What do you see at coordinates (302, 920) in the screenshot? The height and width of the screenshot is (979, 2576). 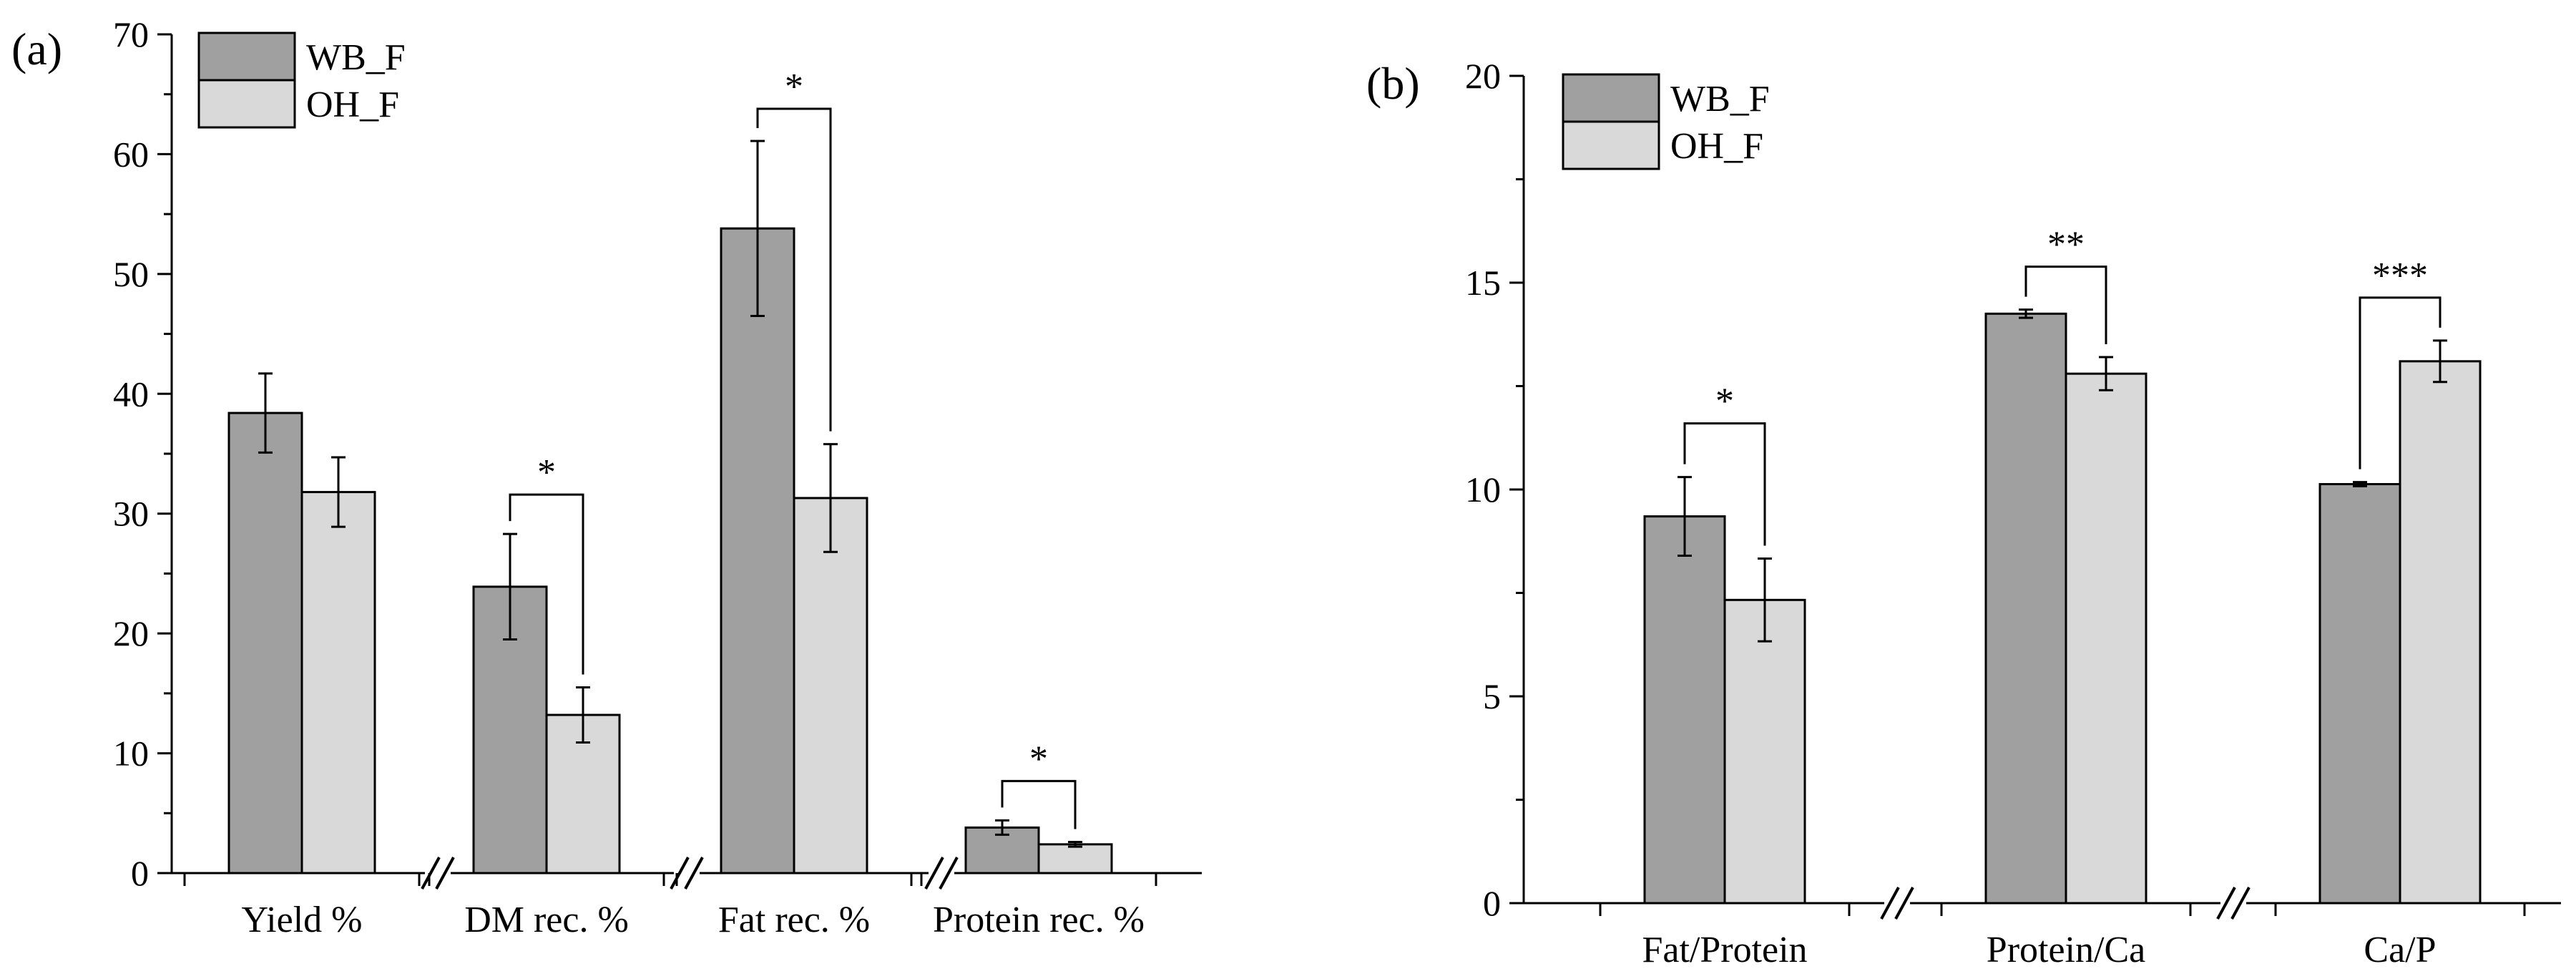 I see `x-category-label: Yield %` at bounding box center [302, 920].